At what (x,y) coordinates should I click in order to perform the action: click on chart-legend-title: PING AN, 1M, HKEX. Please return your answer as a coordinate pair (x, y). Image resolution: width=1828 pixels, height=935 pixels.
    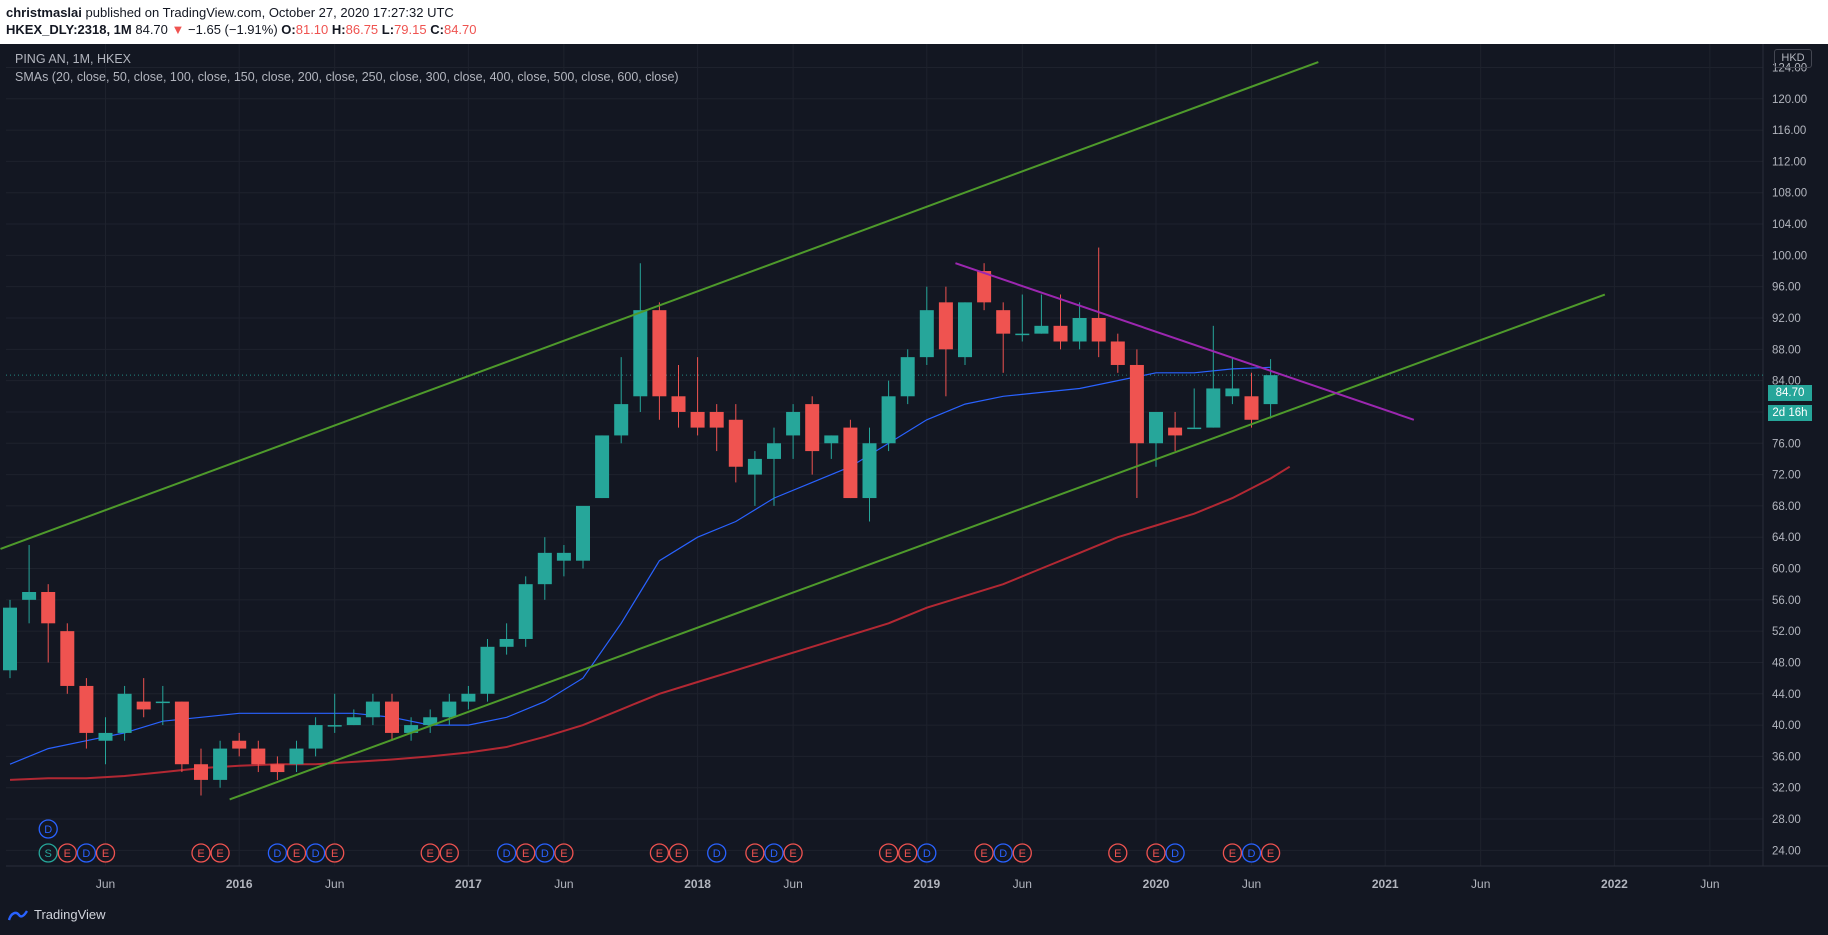
    Looking at the image, I should click on (73, 59).